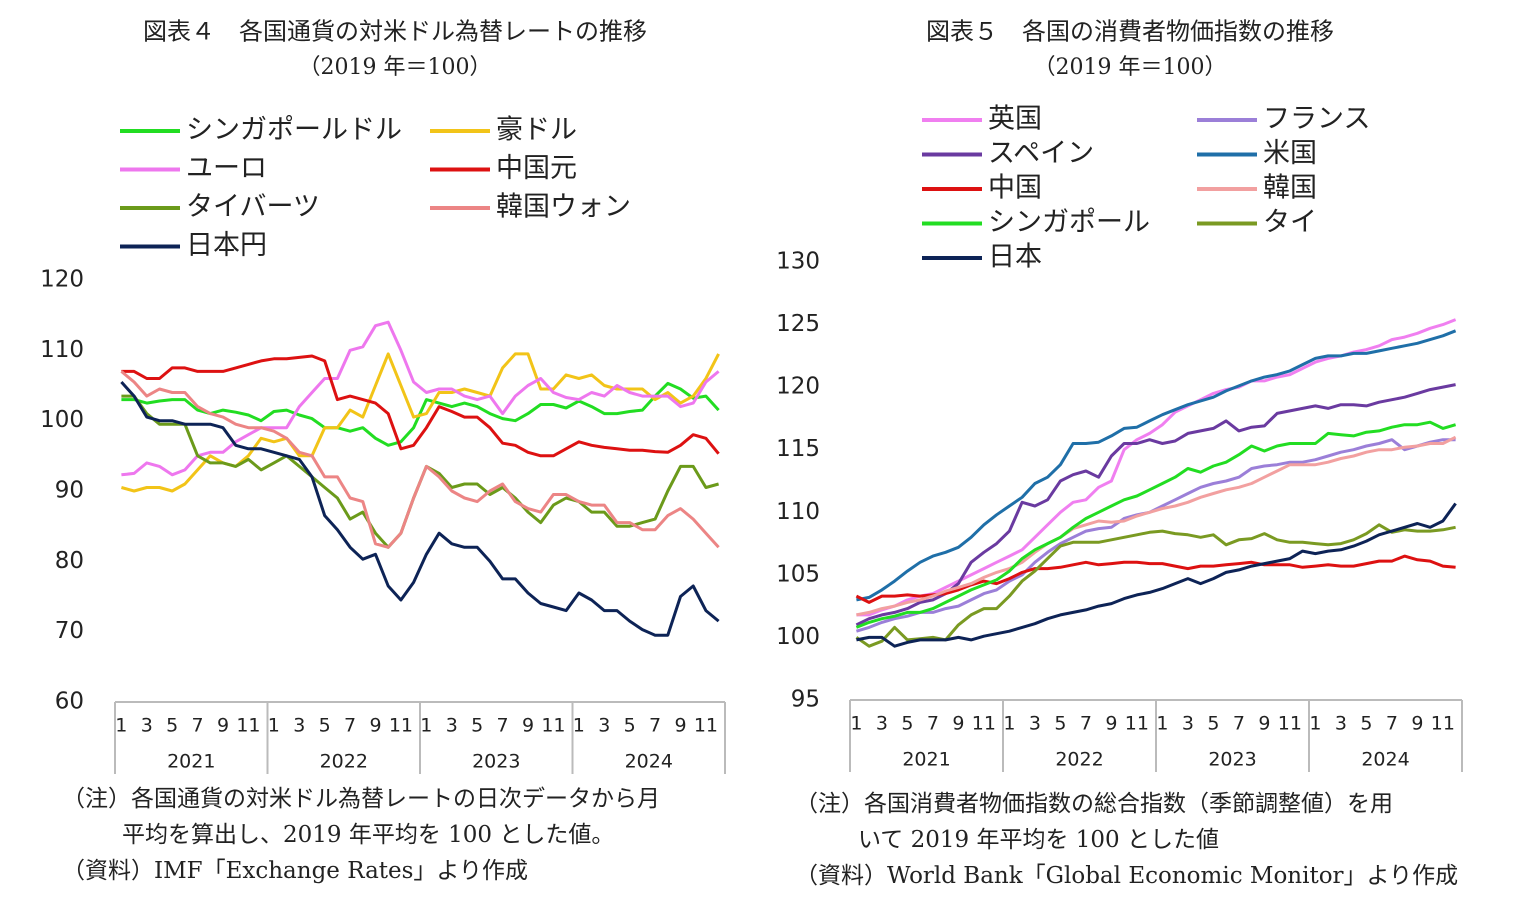  What do you see at coordinates (368, 835) in the screenshot?
I see `note: 平均を算出し、2019 年平均を 100 とした値。` at bounding box center [368, 835].